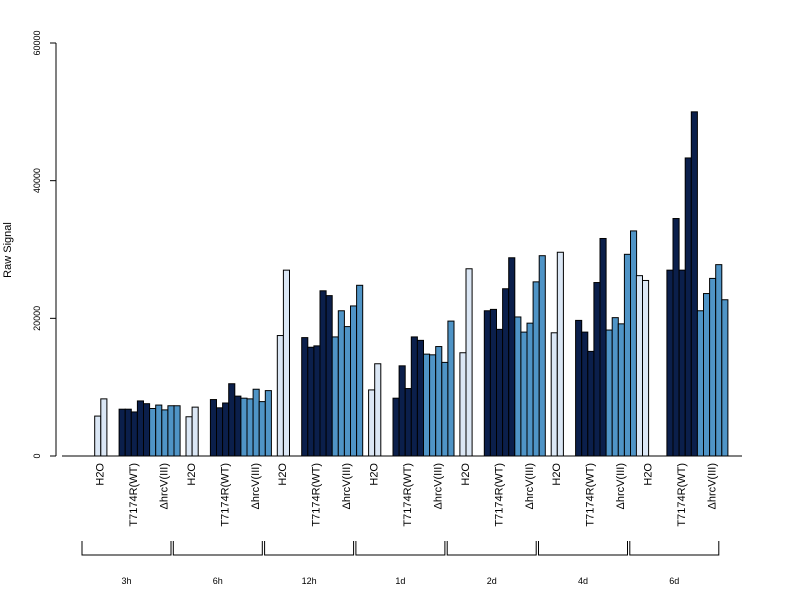 This screenshot has width=800, height=600. What do you see at coordinates (218, 581) in the screenshot?
I see `group-label: 6h` at bounding box center [218, 581].